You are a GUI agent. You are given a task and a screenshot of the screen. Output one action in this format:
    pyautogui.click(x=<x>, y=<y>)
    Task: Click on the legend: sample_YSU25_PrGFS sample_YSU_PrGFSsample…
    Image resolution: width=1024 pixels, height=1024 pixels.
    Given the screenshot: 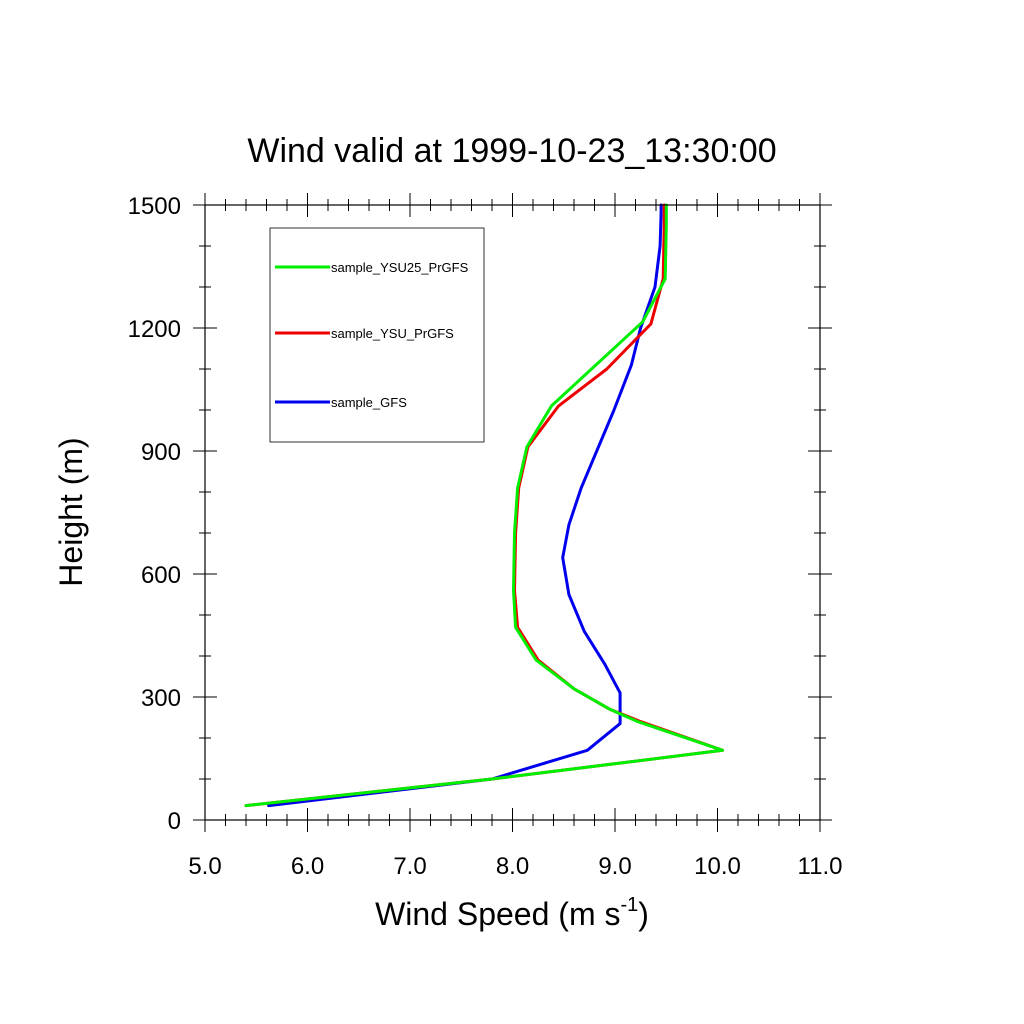 What is the action you would take?
    pyautogui.click(x=377, y=335)
    